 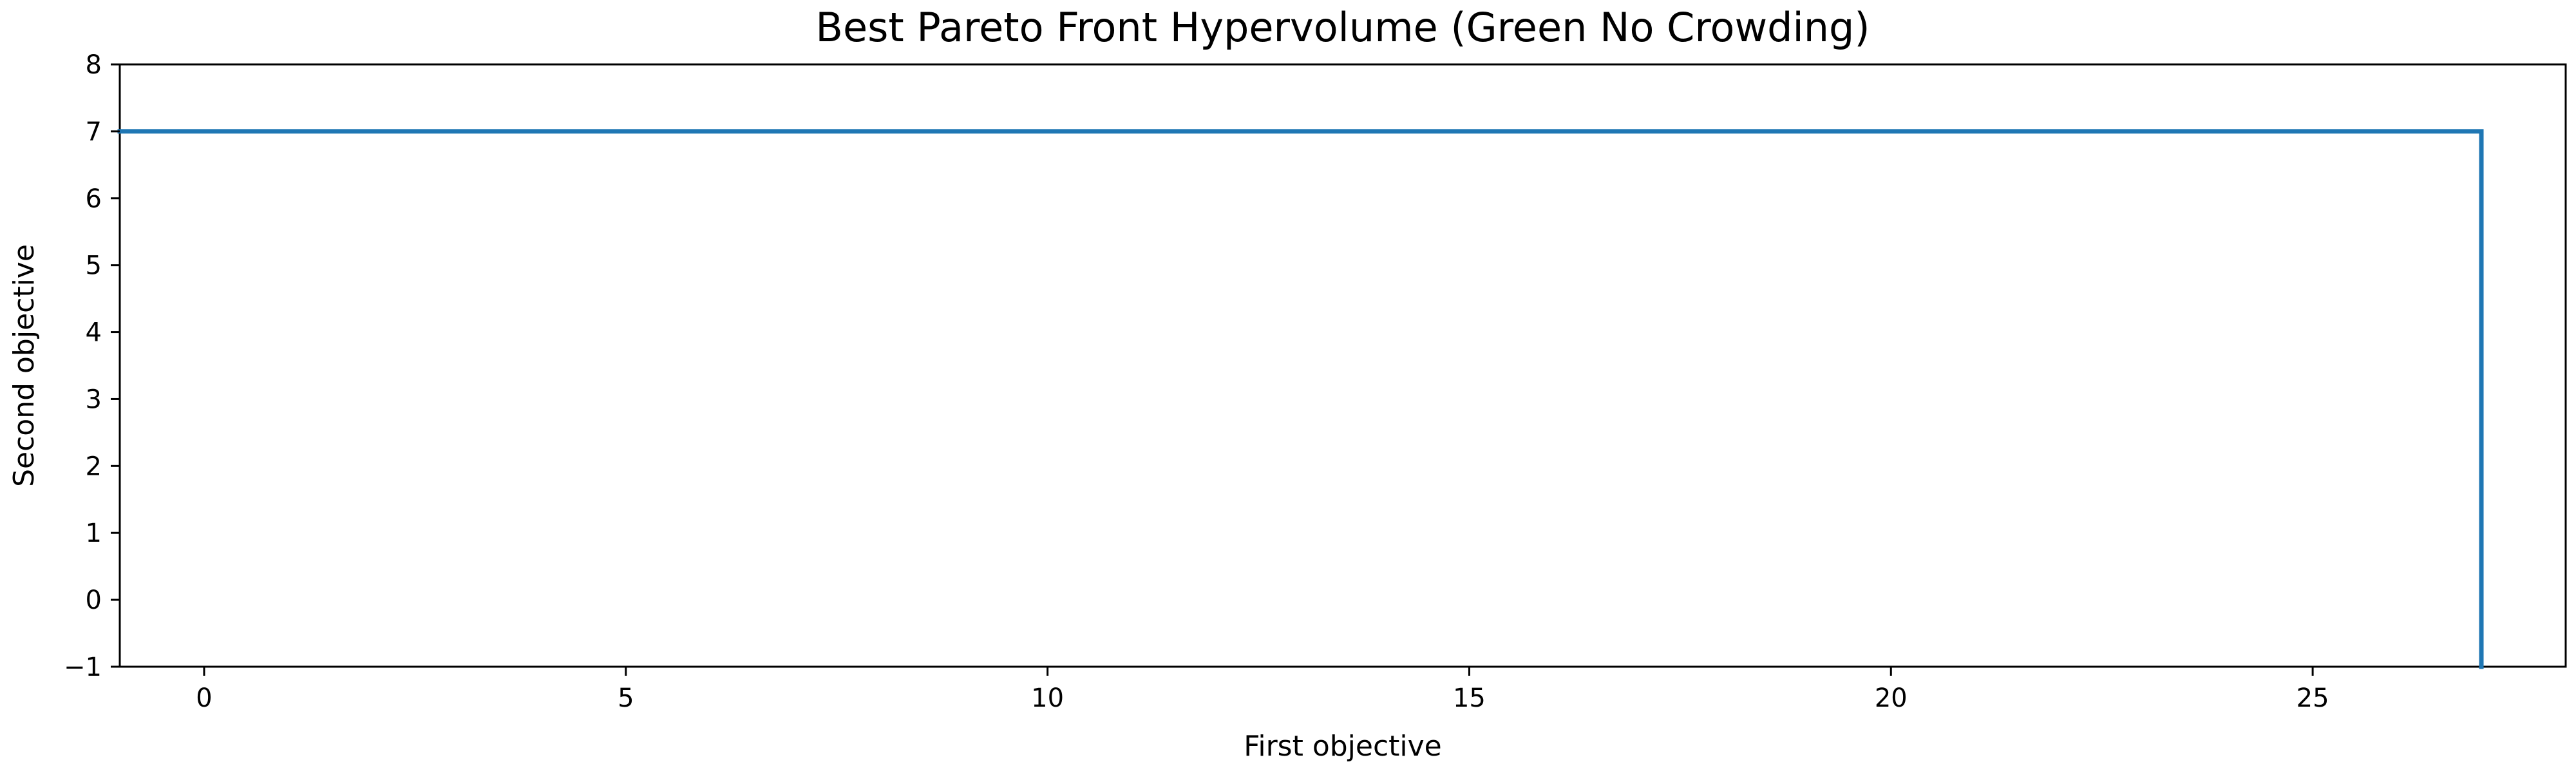 What do you see at coordinates (204, 698) in the screenshot?
I see `x-tick-label: 0` at bounding box center [204, 698].